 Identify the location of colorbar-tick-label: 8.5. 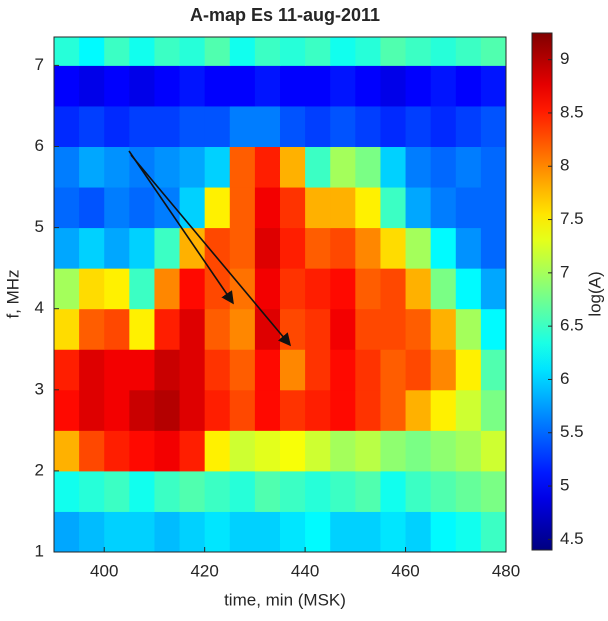
(572, 111).